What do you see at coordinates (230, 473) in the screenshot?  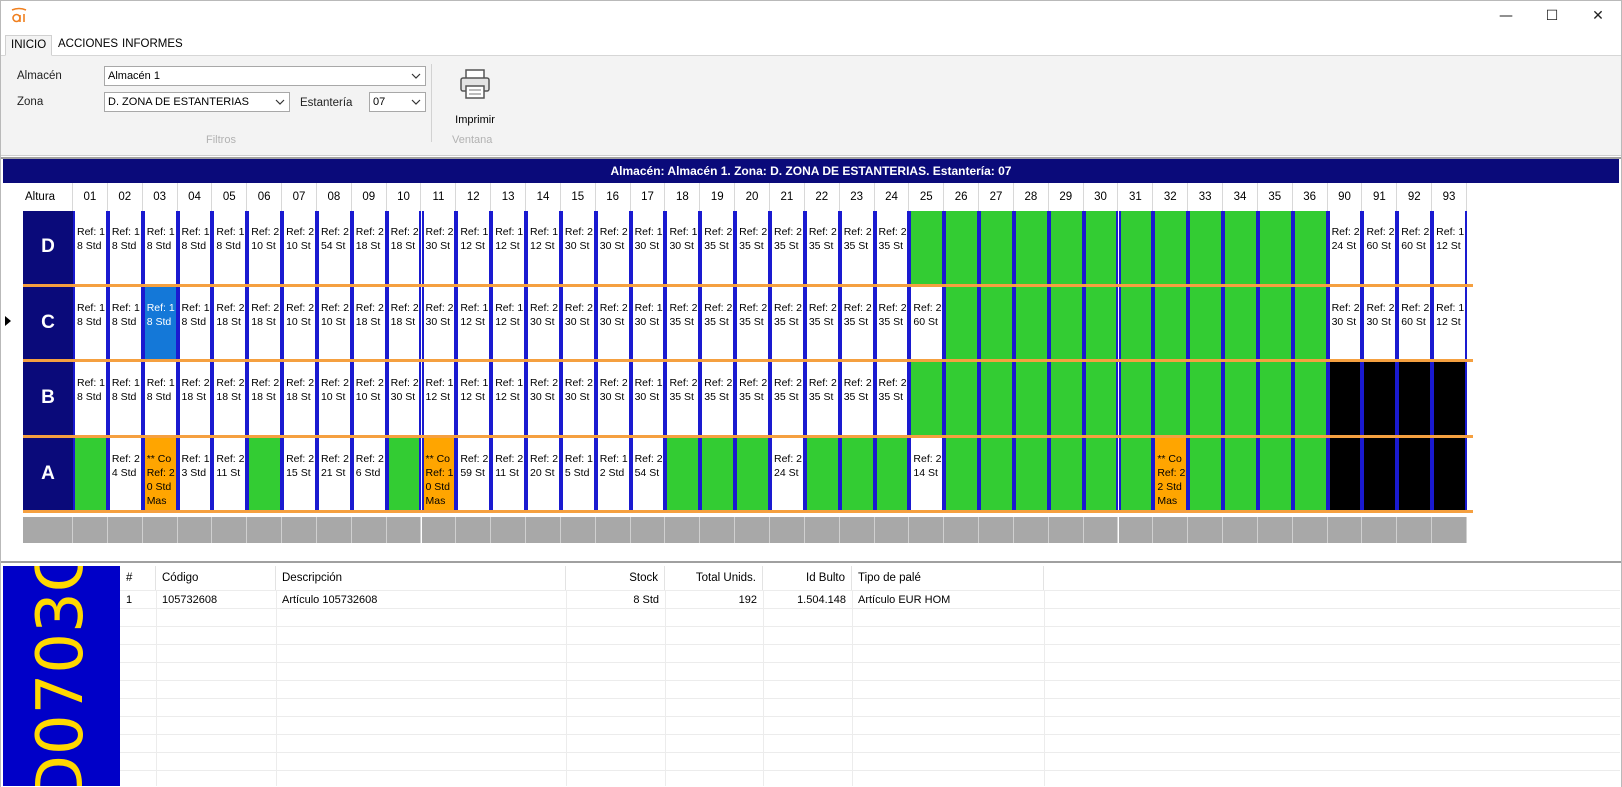 I see `shelf-cell: Ref: 2 11 St` at bounding box center [230, 473].